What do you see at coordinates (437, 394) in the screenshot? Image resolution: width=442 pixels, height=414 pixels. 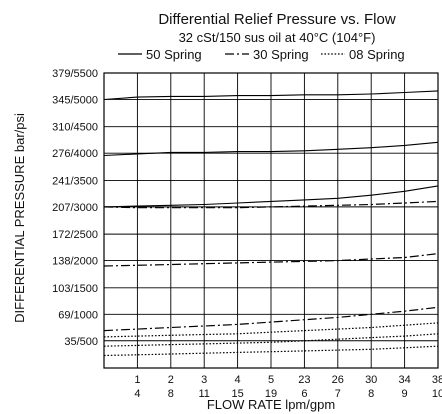 I see `x-tick-label-gpm: 10` at bounding box center [437, 394].